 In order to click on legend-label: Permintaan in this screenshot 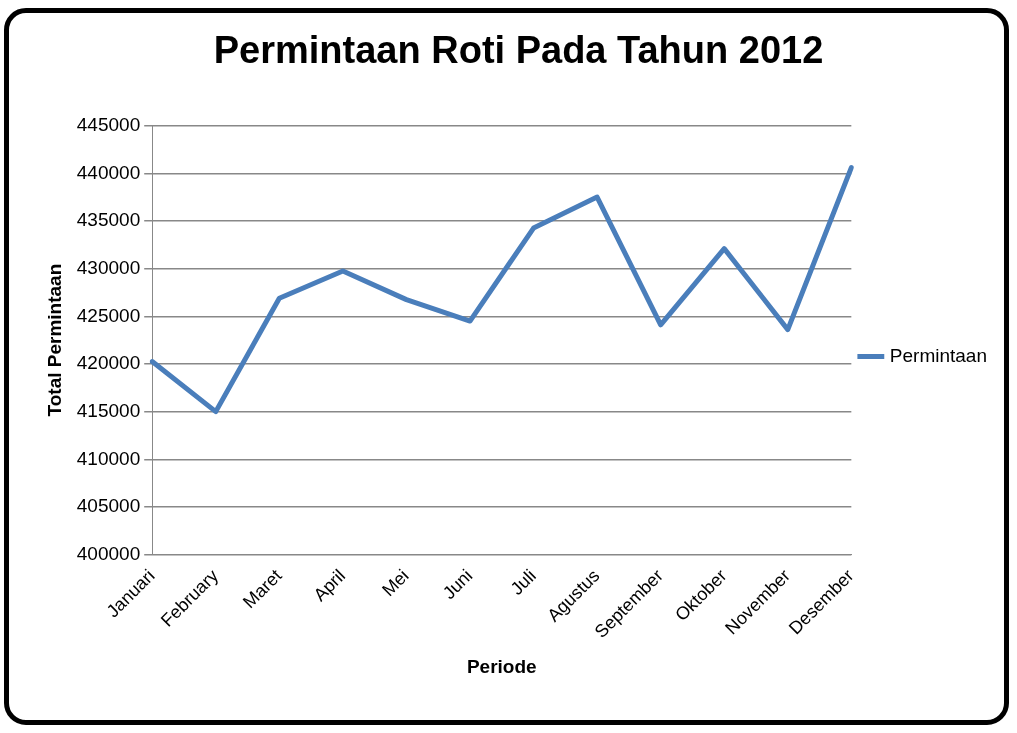, I will do `click(938, 355)`.